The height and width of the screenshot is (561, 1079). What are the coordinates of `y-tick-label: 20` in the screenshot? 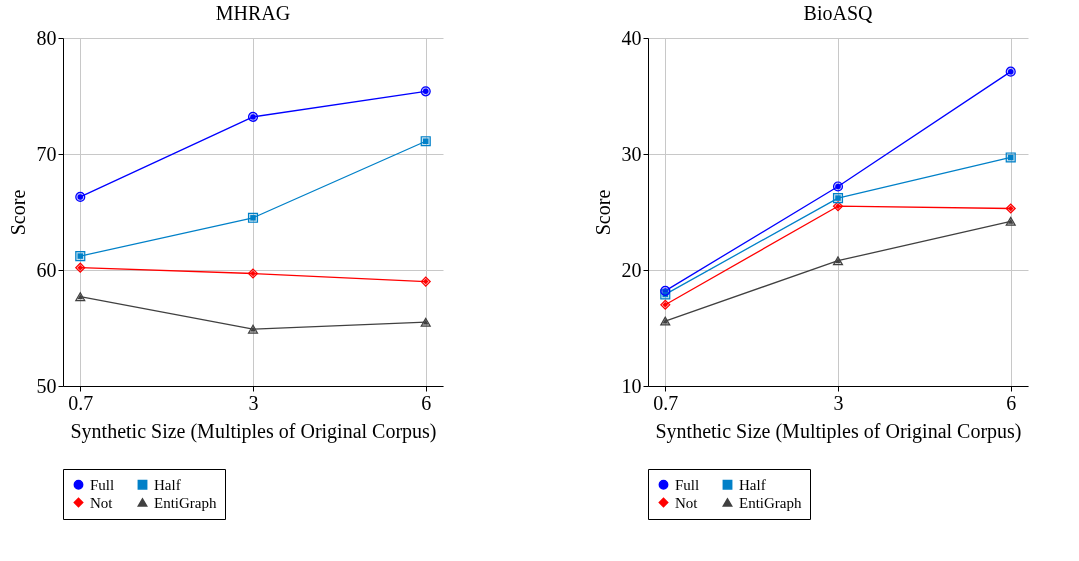 It's located at (631, 269).